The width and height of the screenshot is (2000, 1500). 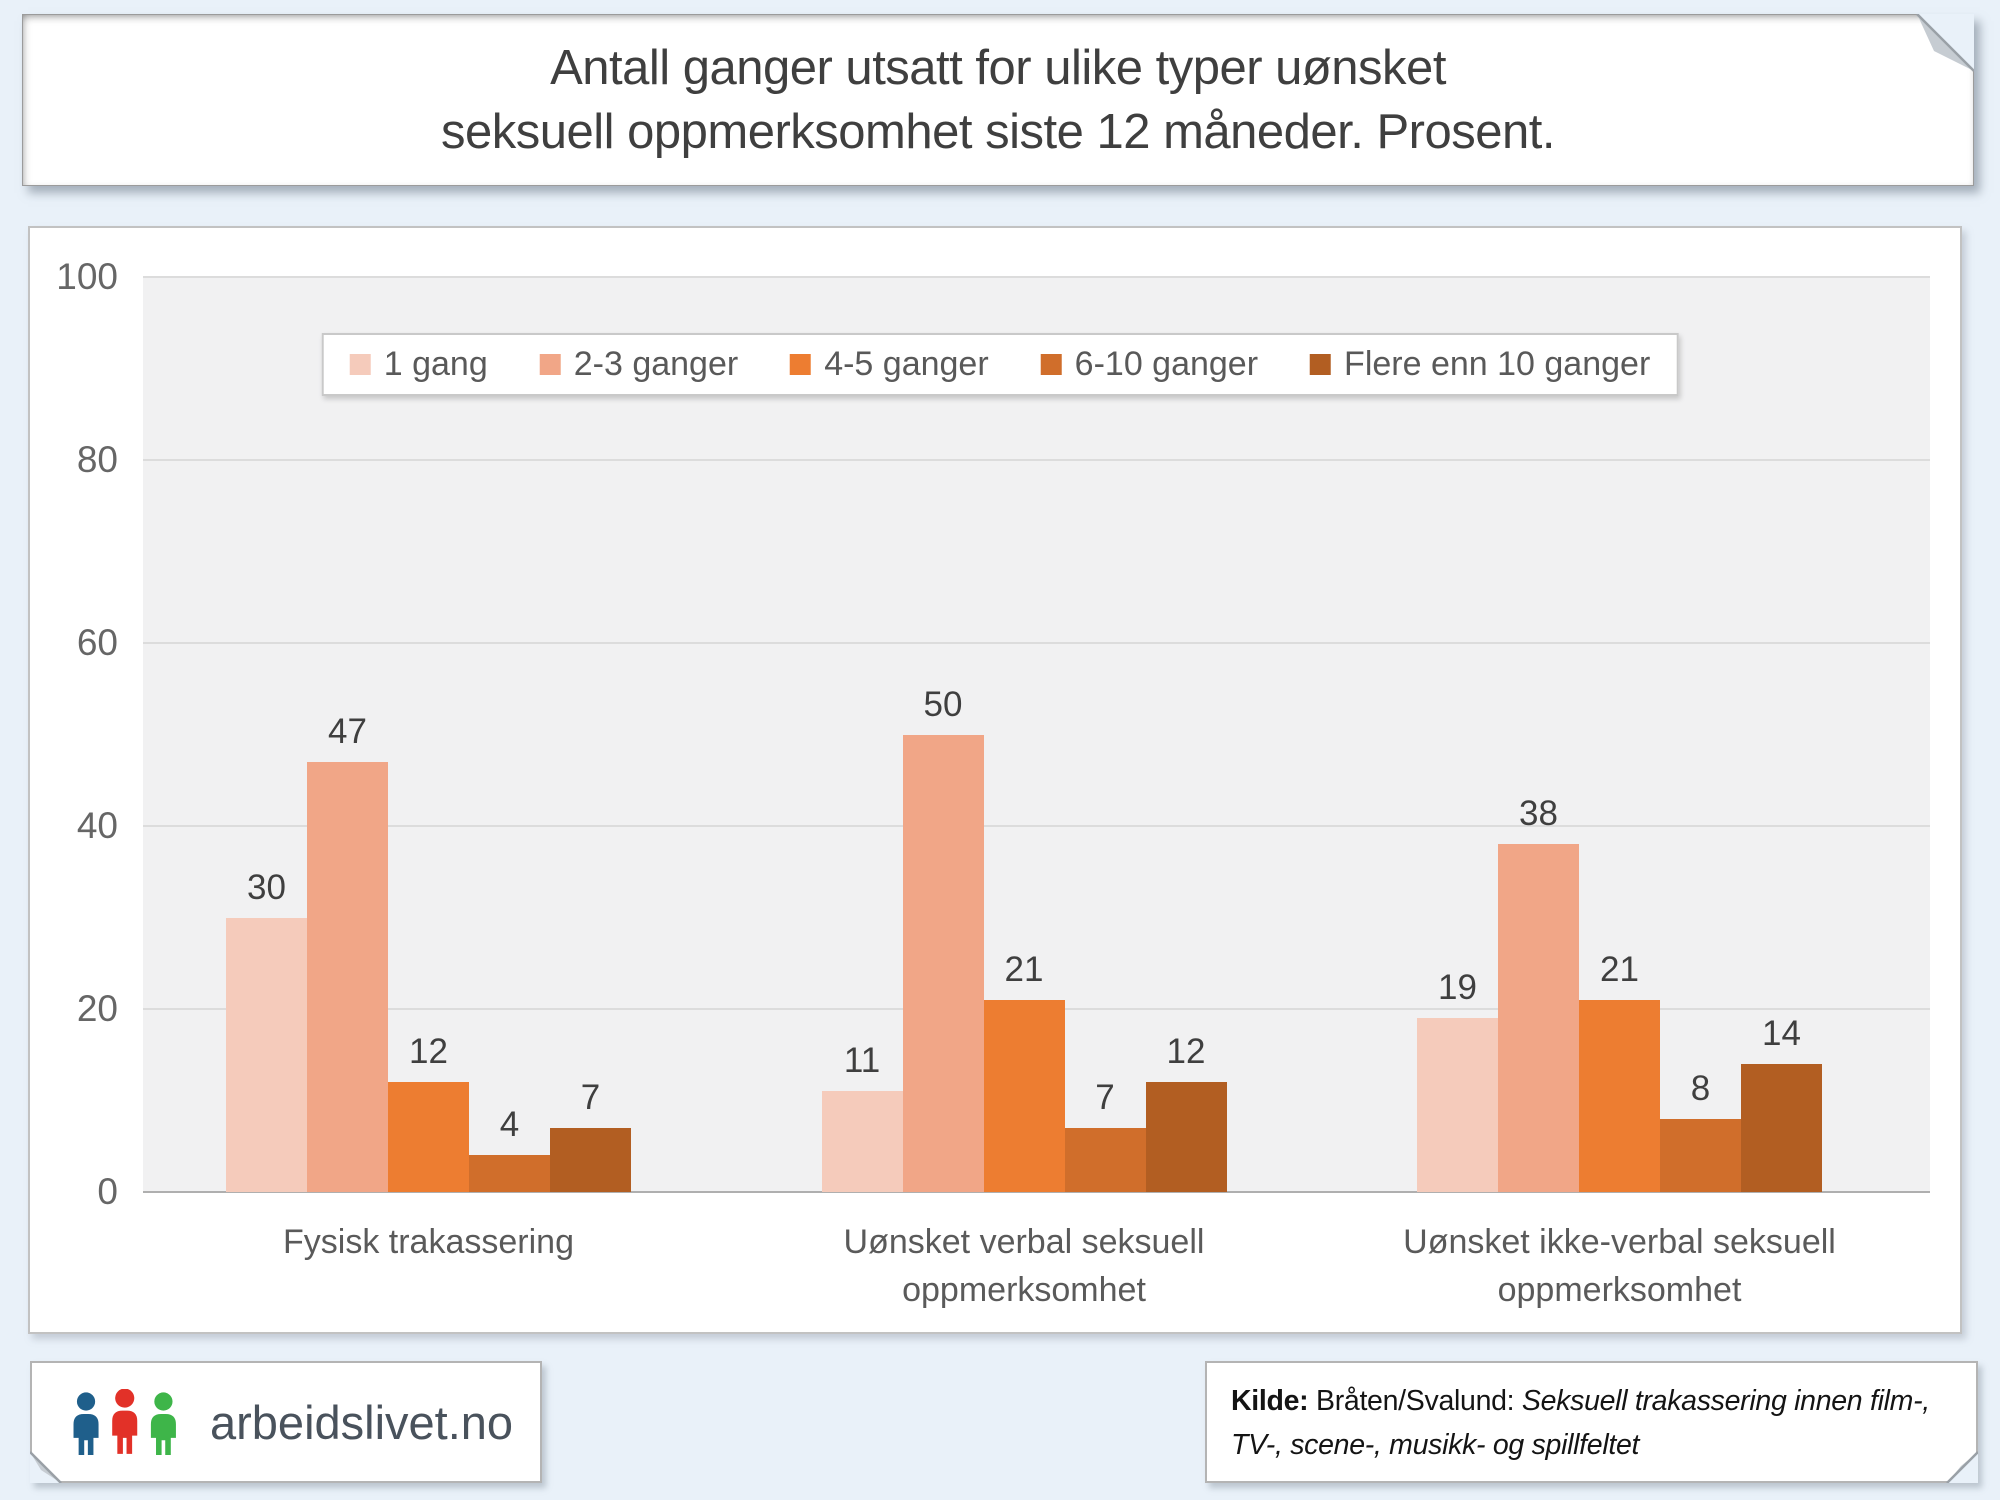 What do you see at coordinates (1415, 1401) in the screenshot?
I see `source-authors: Bråten/Svalund:` at bounding box center [1415, 1401].